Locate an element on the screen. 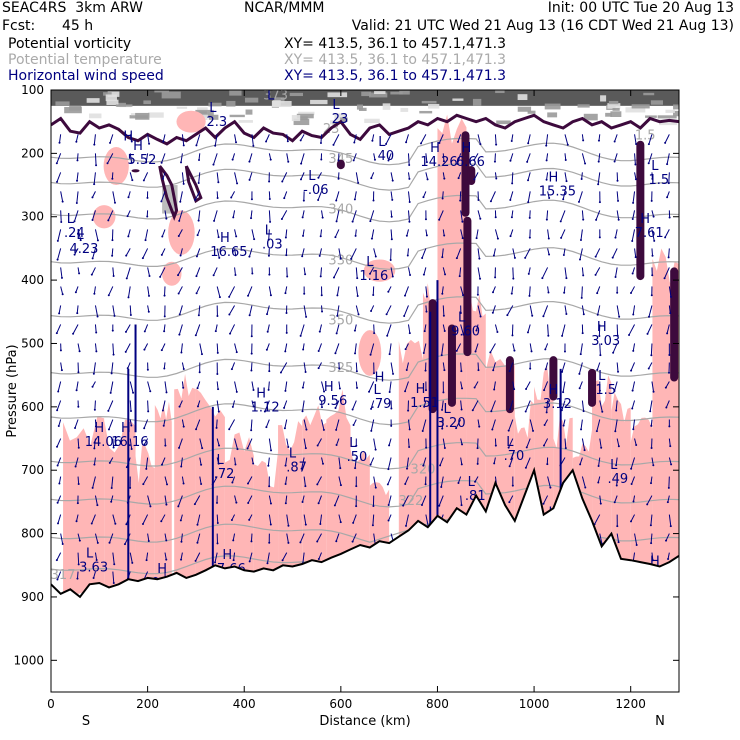 The width and height of the screenshot is (740, 740). extremum-l: L1.16 is located at coordinates (373, 269).